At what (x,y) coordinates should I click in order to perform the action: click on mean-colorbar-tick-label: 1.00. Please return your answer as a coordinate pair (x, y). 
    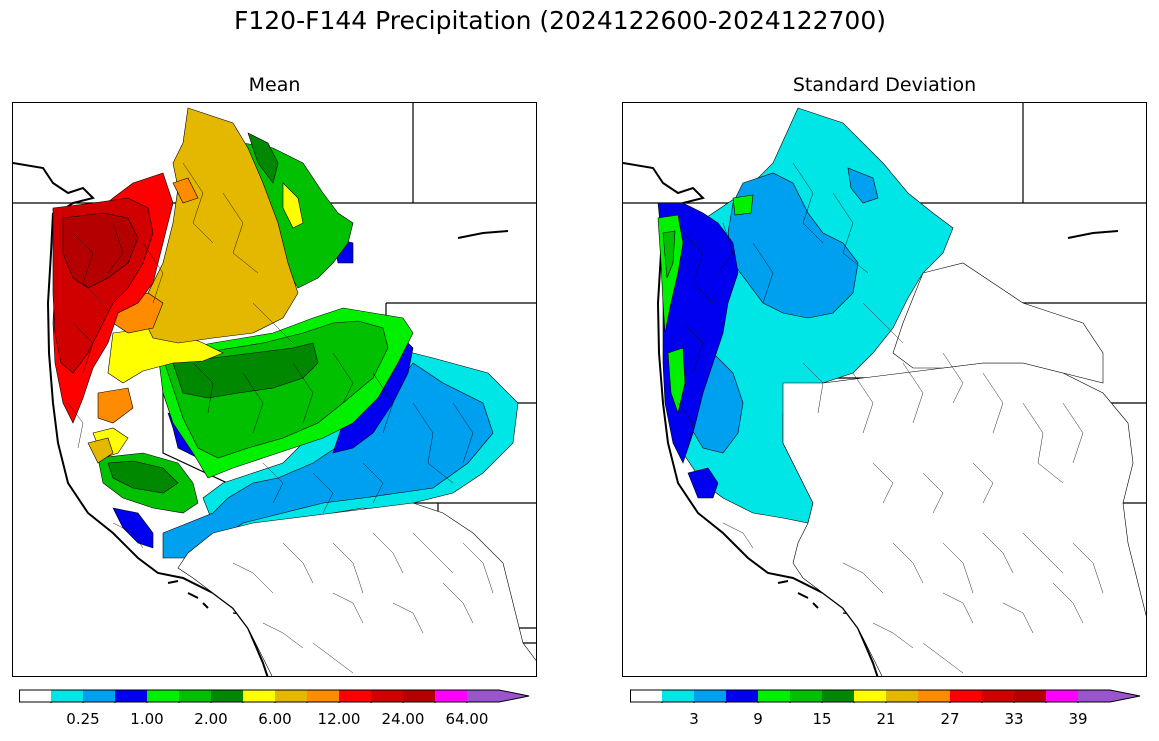
    Looking at the image, I should click on (147, 719).